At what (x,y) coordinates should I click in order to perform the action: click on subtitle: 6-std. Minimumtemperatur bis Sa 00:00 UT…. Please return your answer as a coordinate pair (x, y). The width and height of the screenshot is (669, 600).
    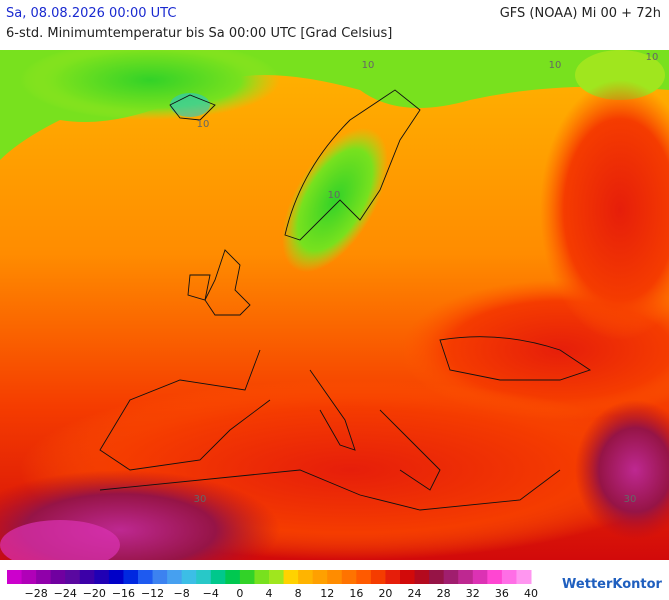
    Looking at the image, I should click on (199, 33).